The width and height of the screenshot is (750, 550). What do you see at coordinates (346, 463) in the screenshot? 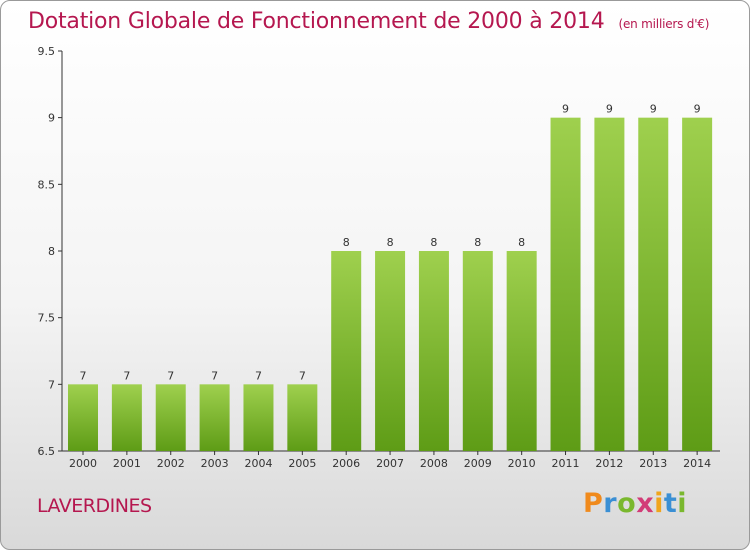
I see `x-tick-label: 2006` at bounding box center [346, 463].